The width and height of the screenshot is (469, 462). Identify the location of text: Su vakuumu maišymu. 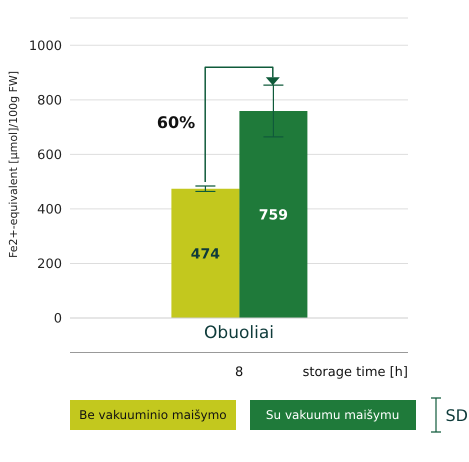
(333, 415).